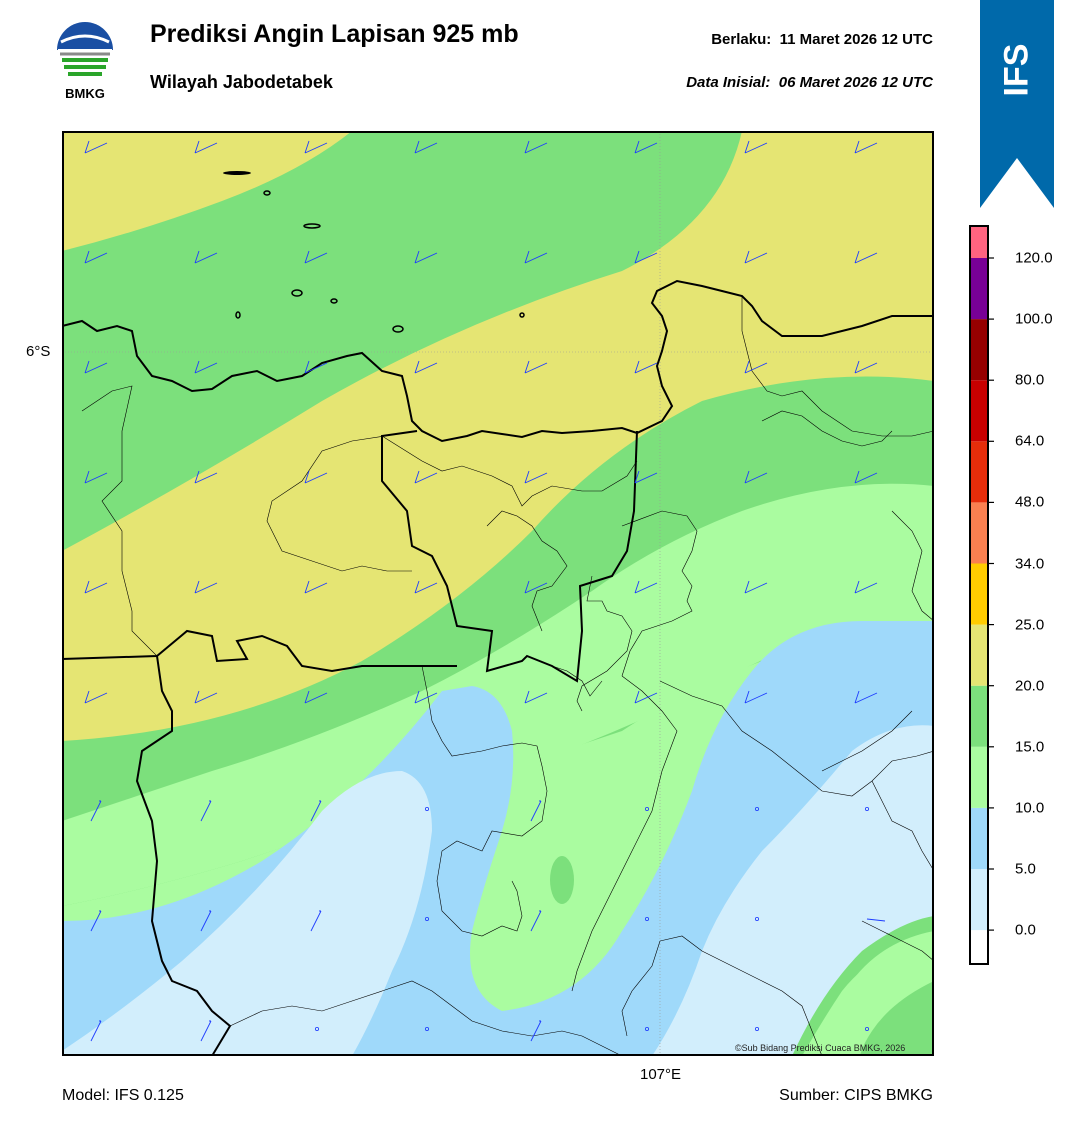 Image resolution: width=1081 pixels, height=1128 pixels. I want to click on colorbar-frame, so click(979, 595).